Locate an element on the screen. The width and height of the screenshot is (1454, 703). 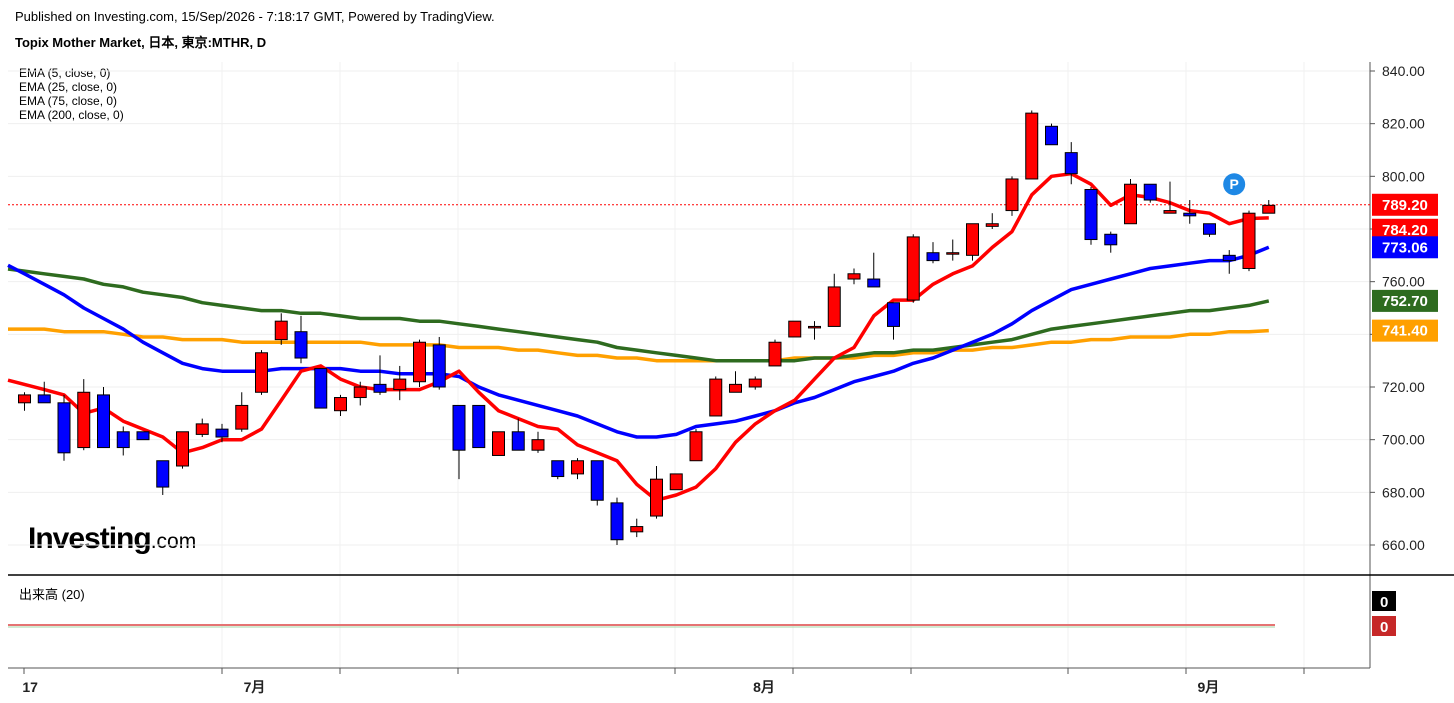
x-tick-label: 8月 is located at coordinates (764, 687).